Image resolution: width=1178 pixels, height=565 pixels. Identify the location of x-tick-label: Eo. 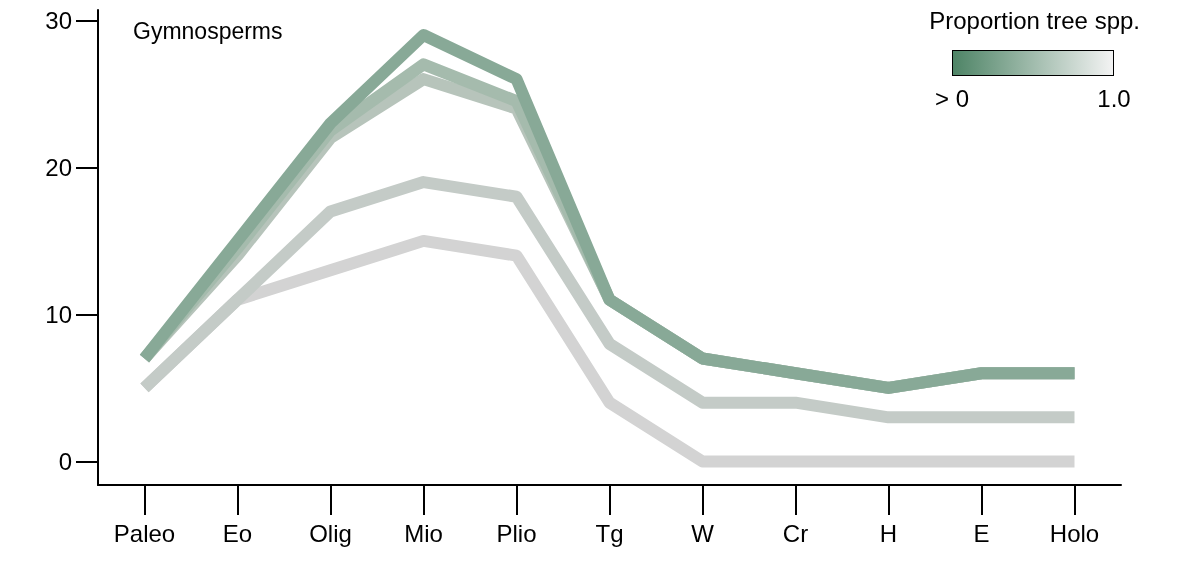
(237, 533).